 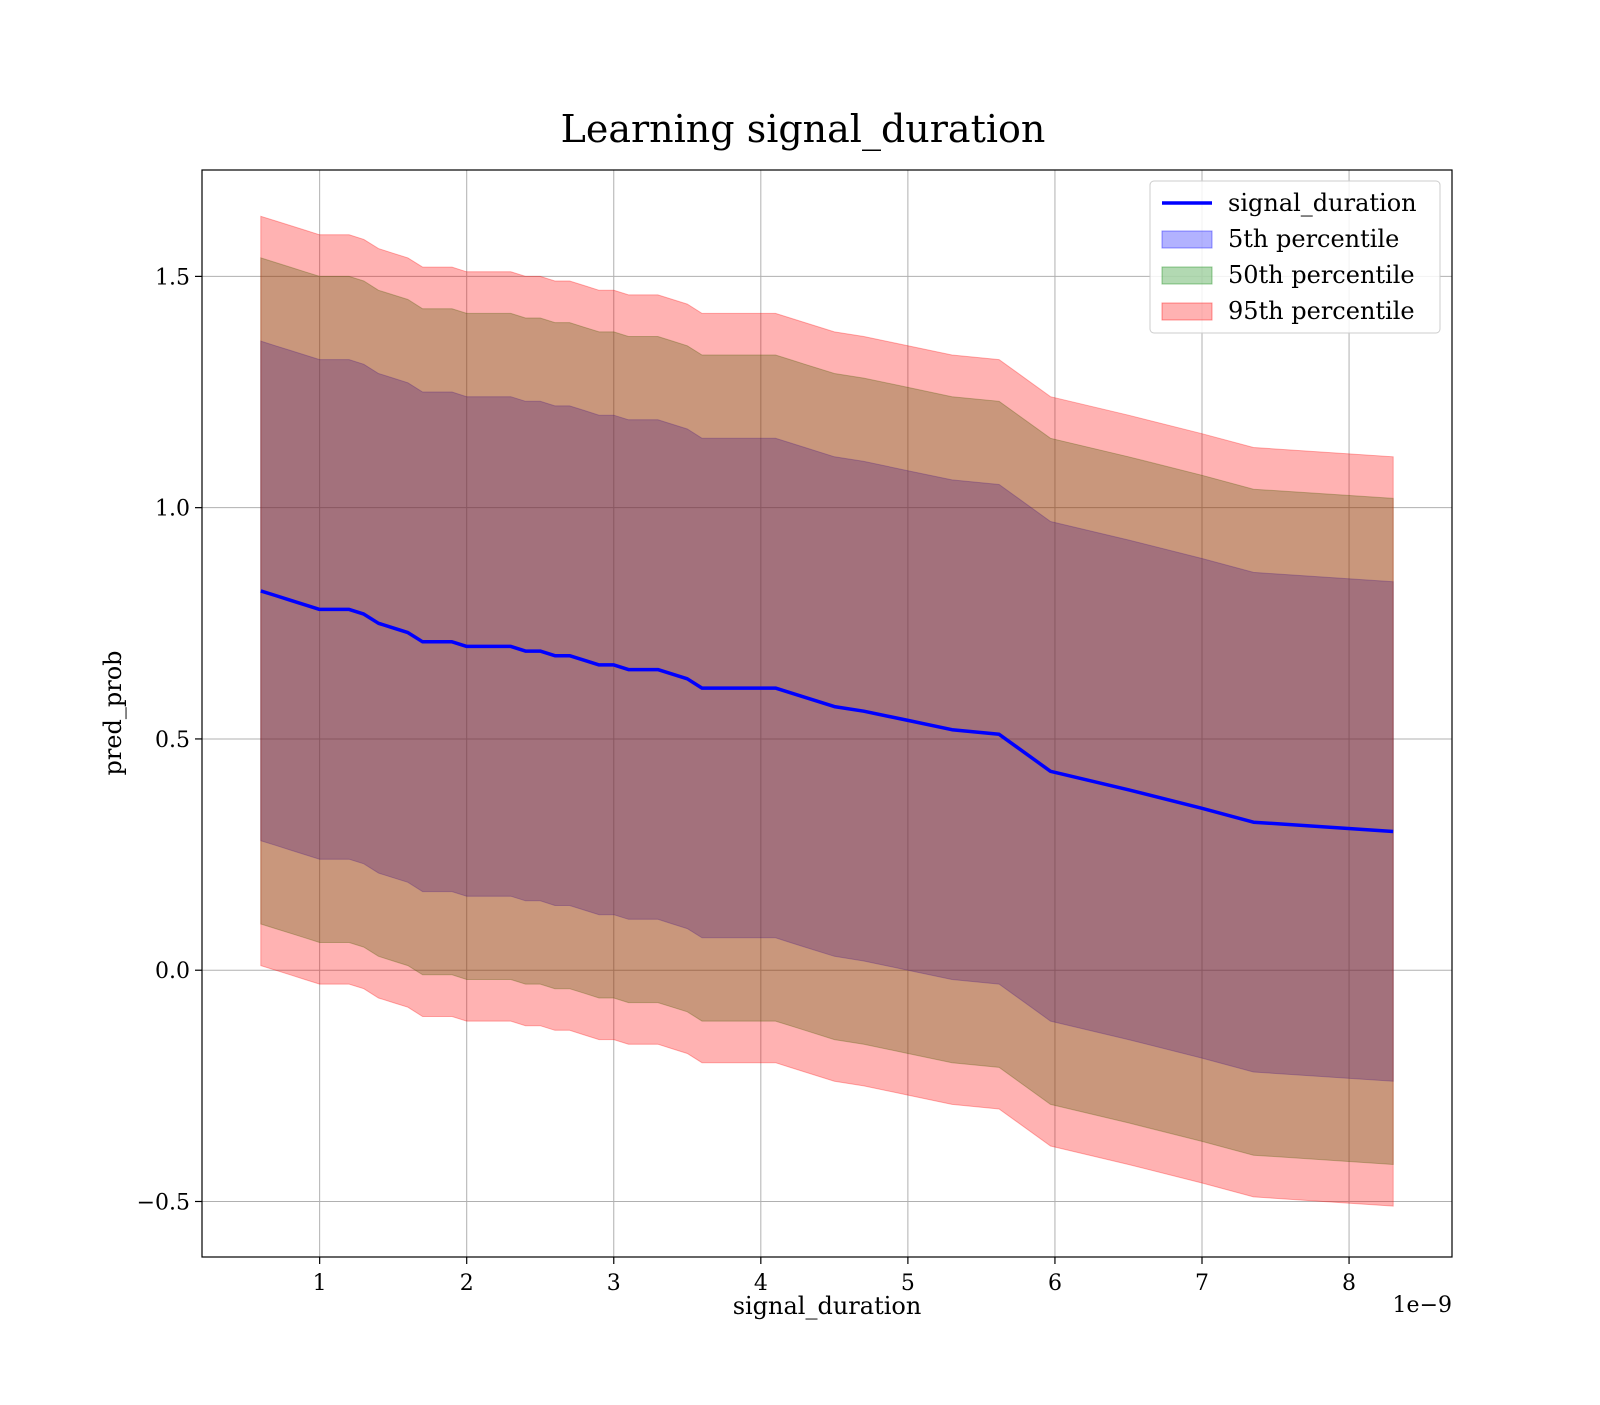 I want to click on x-tick-label: 5, so click(x=908, y=1283).